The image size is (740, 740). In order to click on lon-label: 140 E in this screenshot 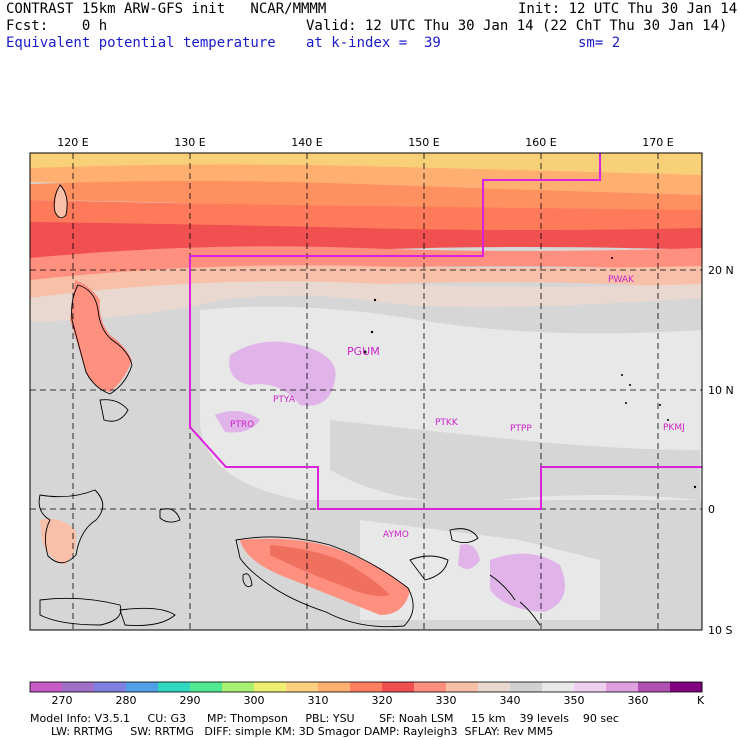, I will do `click(306, 142)`.